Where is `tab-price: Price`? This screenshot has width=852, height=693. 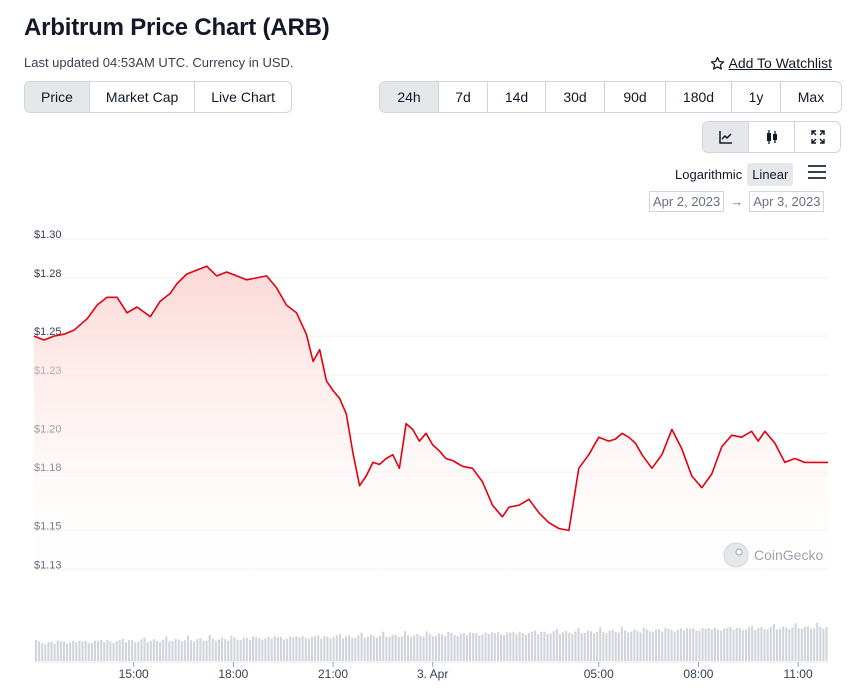
tab-price: Price is located at coordinates (57, 97).